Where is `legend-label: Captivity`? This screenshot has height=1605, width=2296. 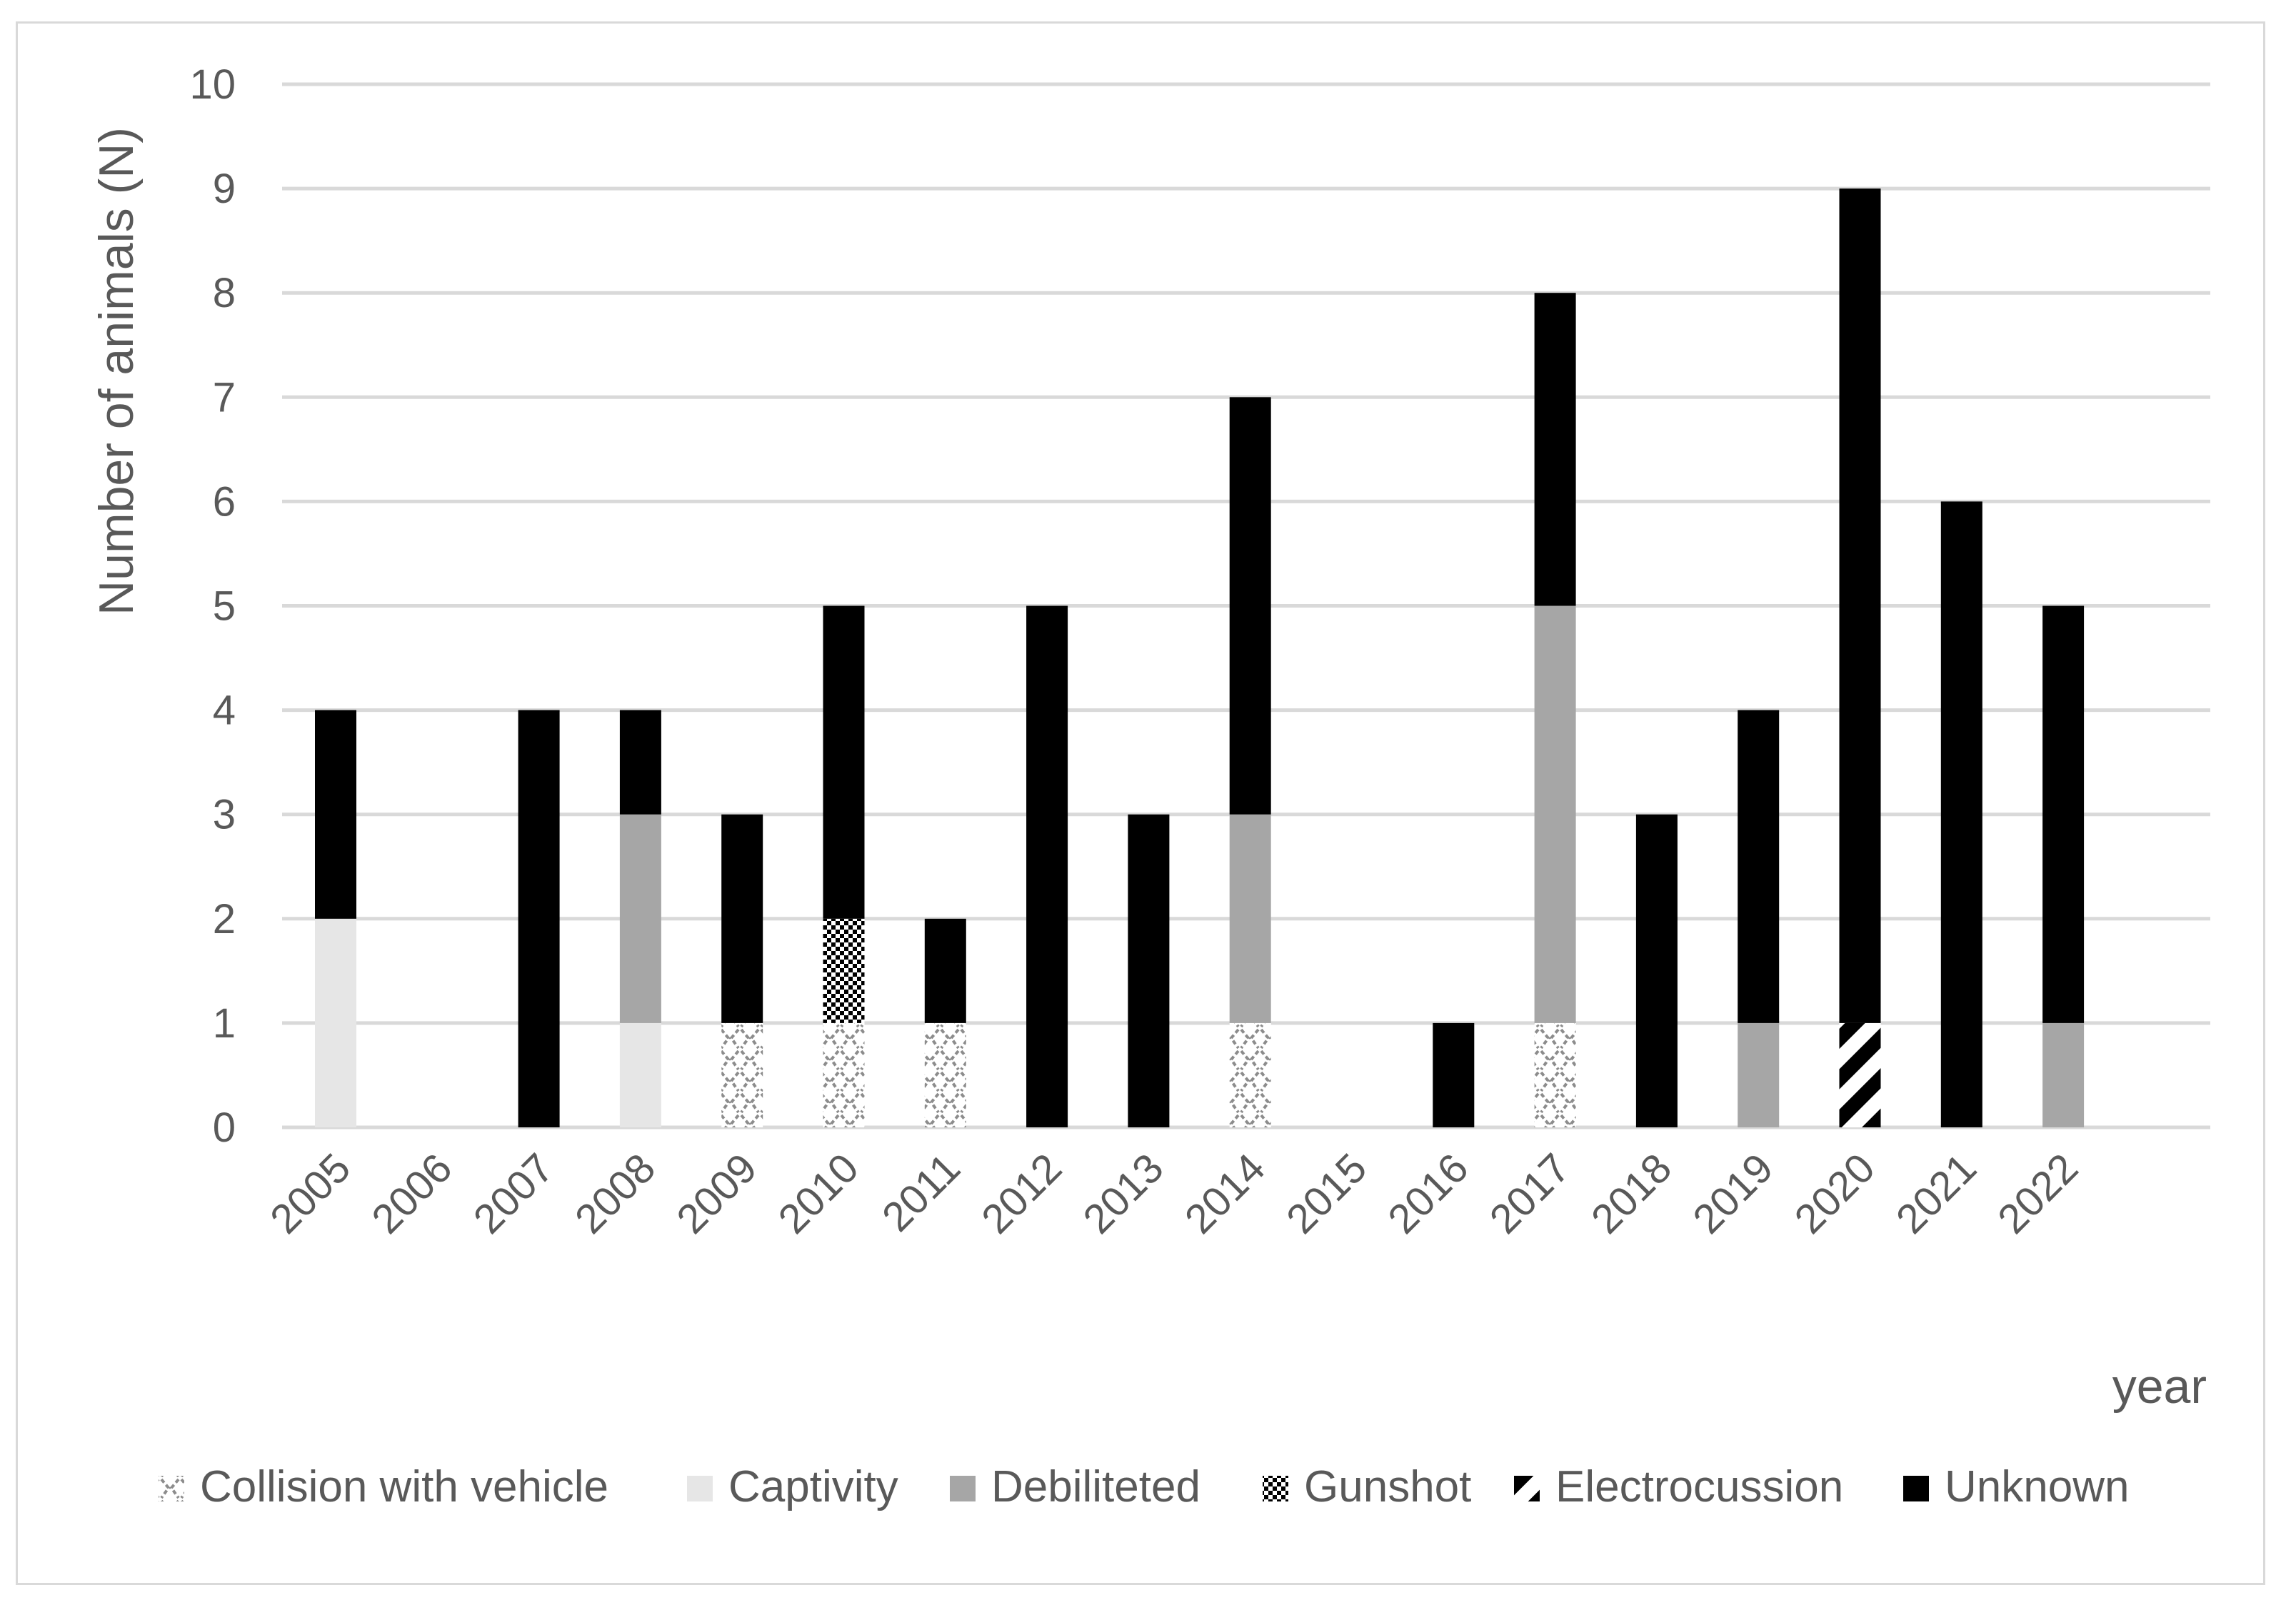 legend-label: Captivity is located at coordinates (813, 1486).